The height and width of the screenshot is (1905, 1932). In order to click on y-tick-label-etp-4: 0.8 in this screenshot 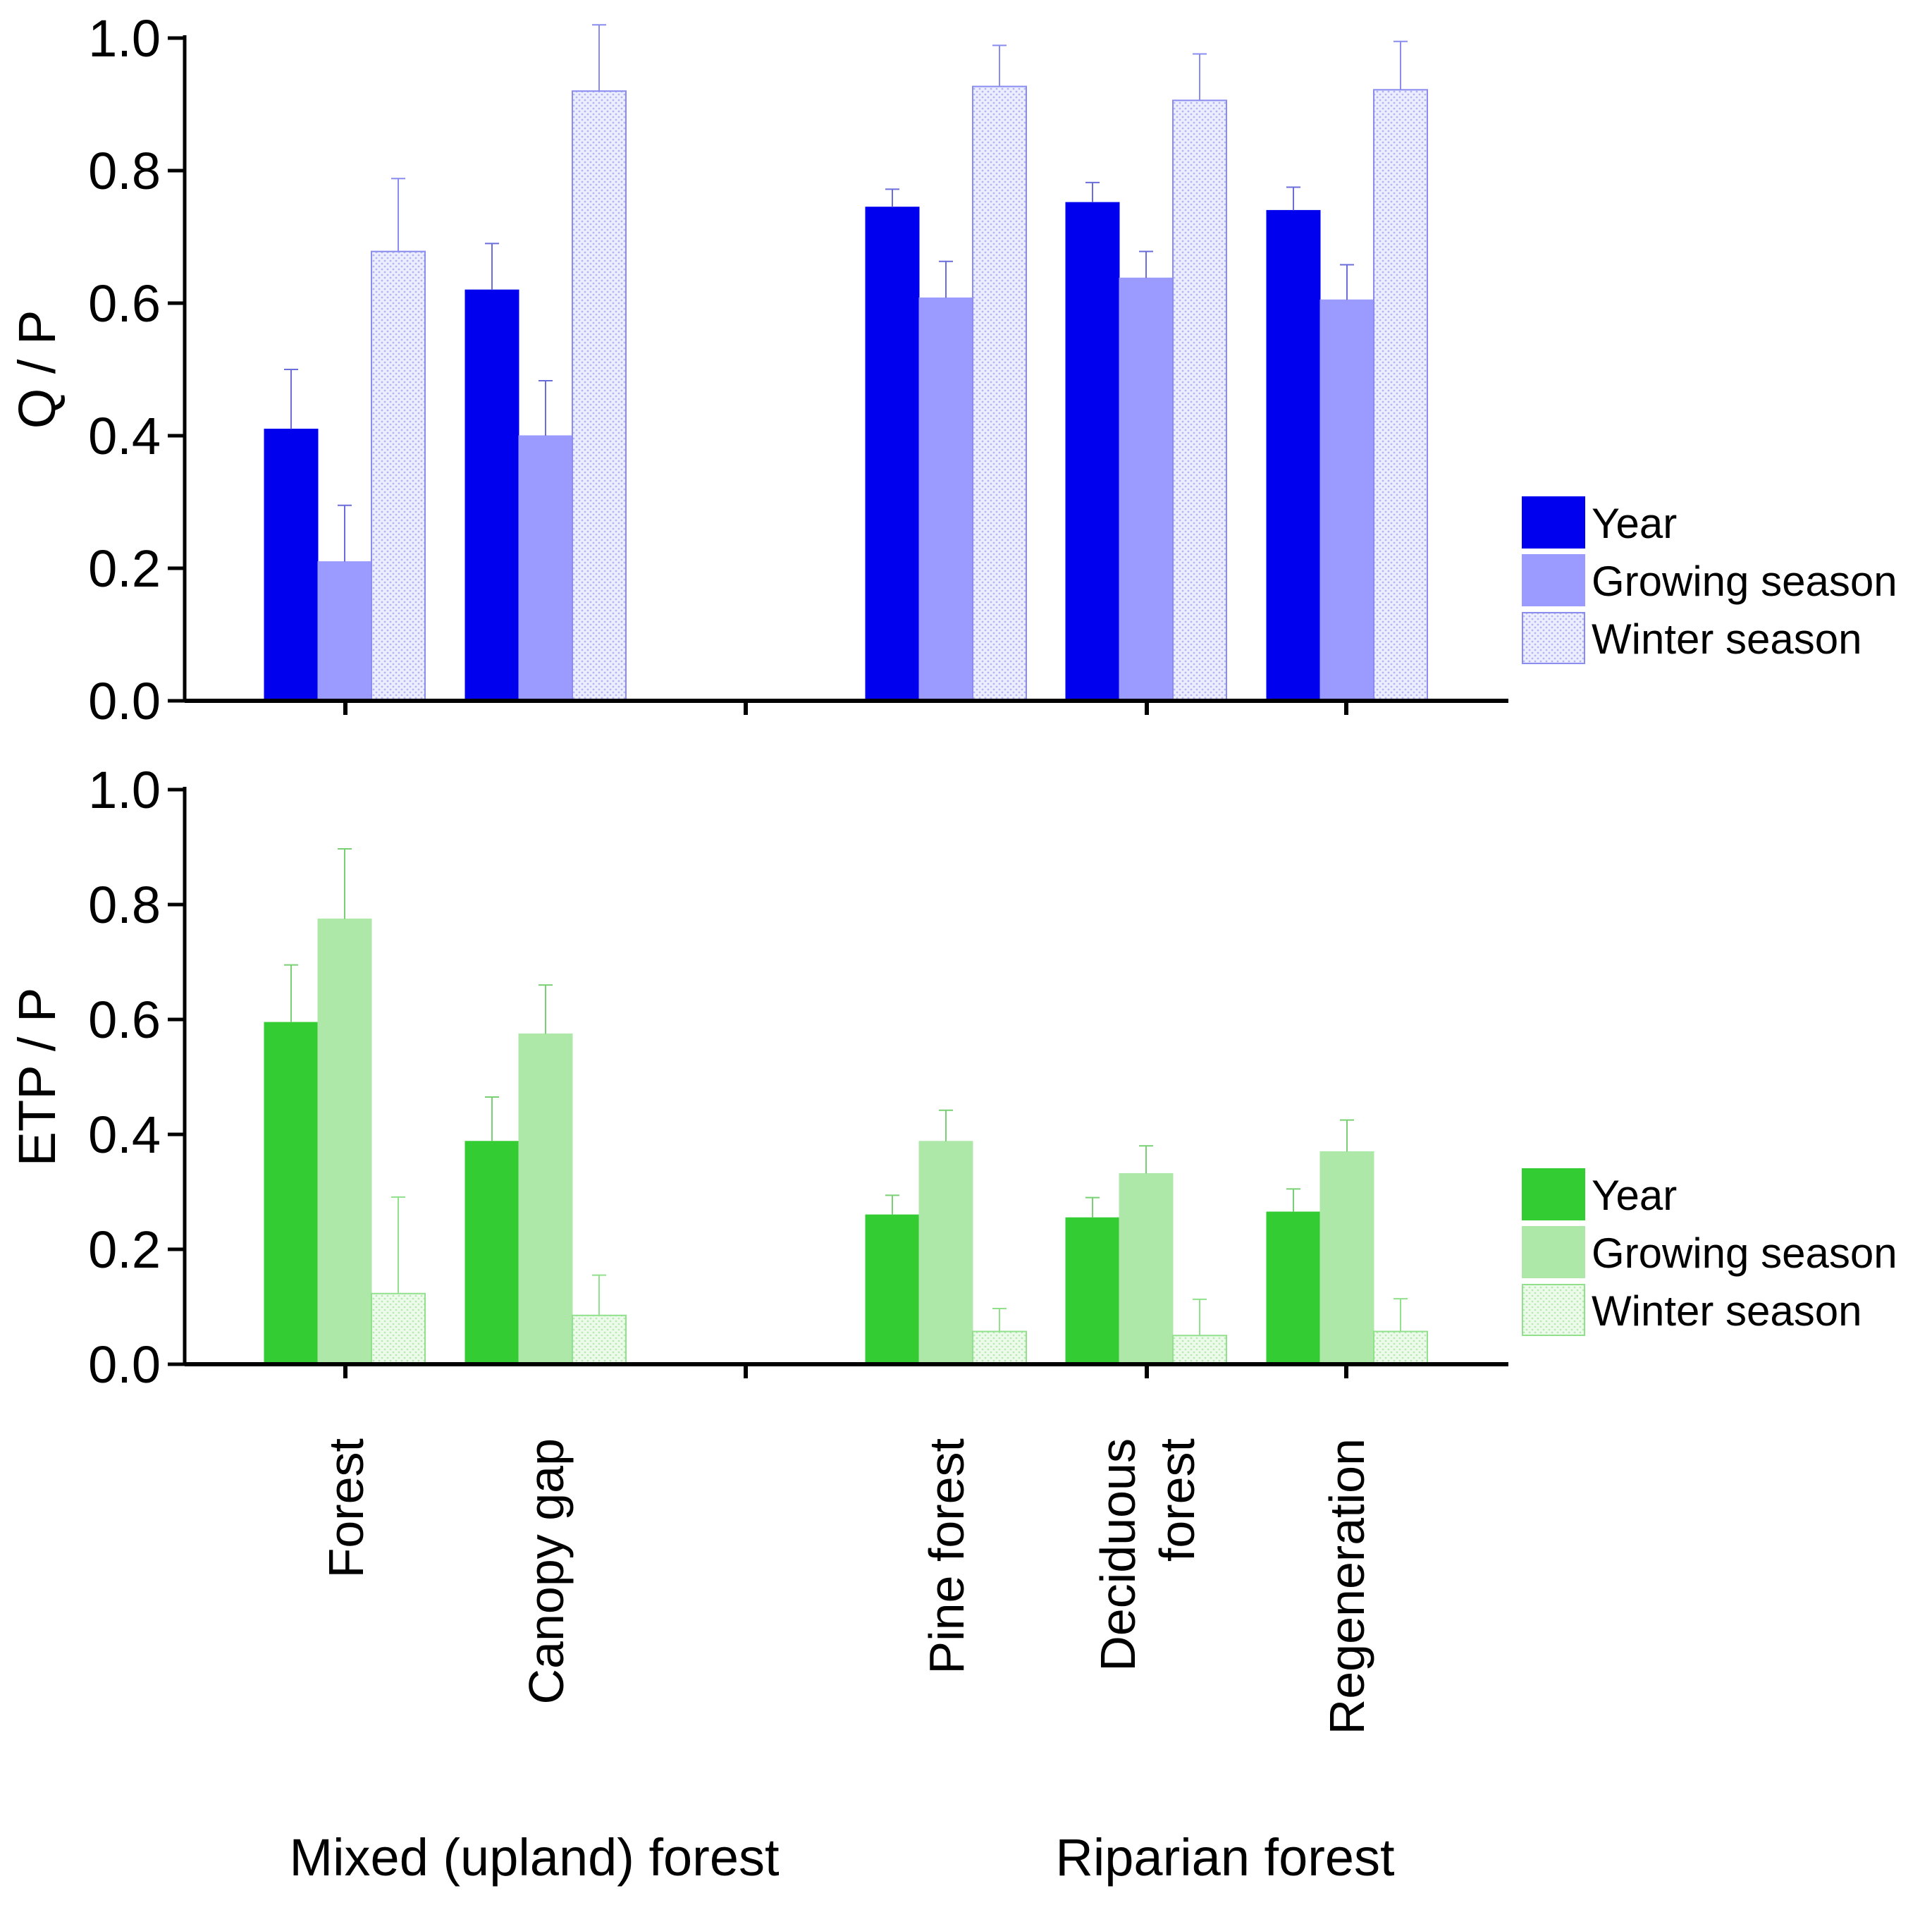, I will do `click(124, 905)`.